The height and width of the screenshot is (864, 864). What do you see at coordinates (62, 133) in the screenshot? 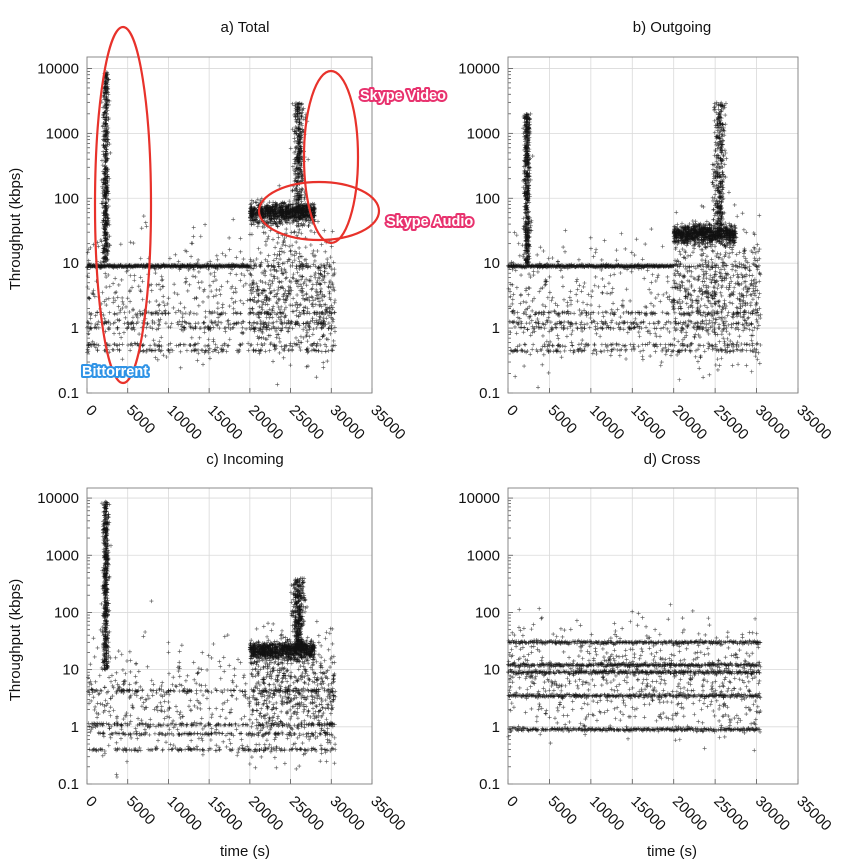
I see `y-tick-label: 1000` at bounding box center [62, 133].